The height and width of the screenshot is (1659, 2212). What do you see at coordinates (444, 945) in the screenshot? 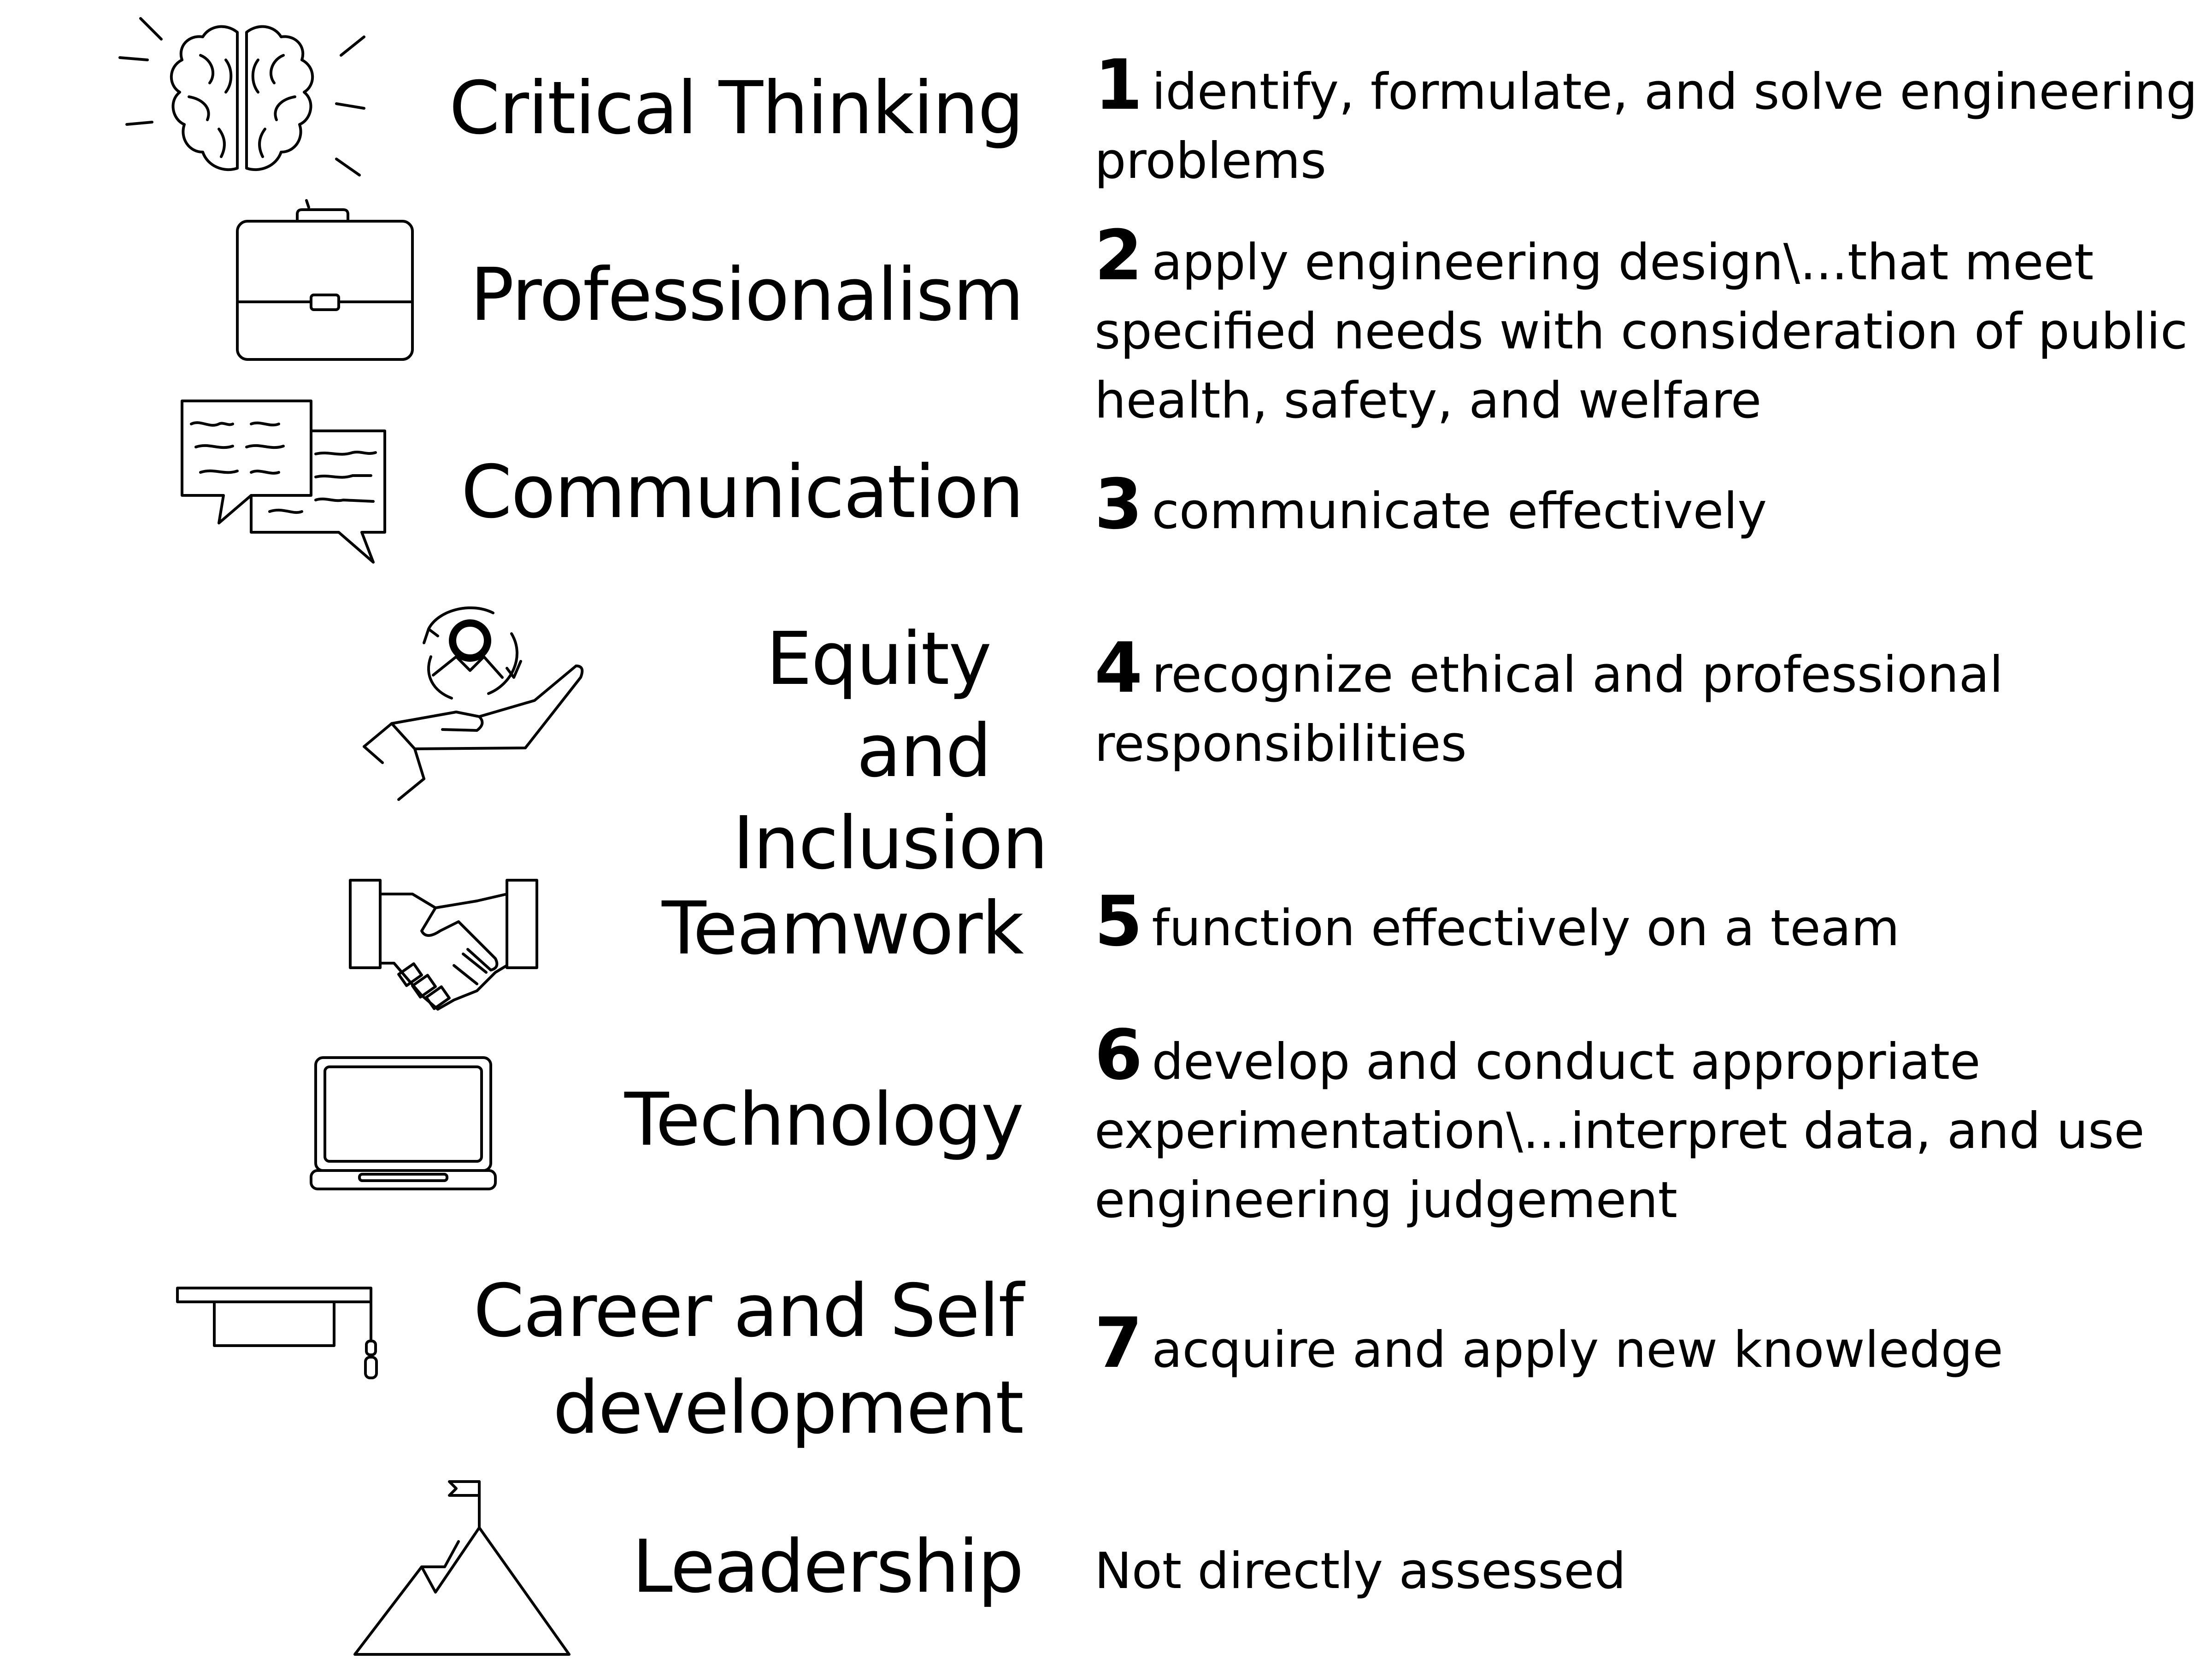
I see `handshake-icon` at bounding box center [444, 945].